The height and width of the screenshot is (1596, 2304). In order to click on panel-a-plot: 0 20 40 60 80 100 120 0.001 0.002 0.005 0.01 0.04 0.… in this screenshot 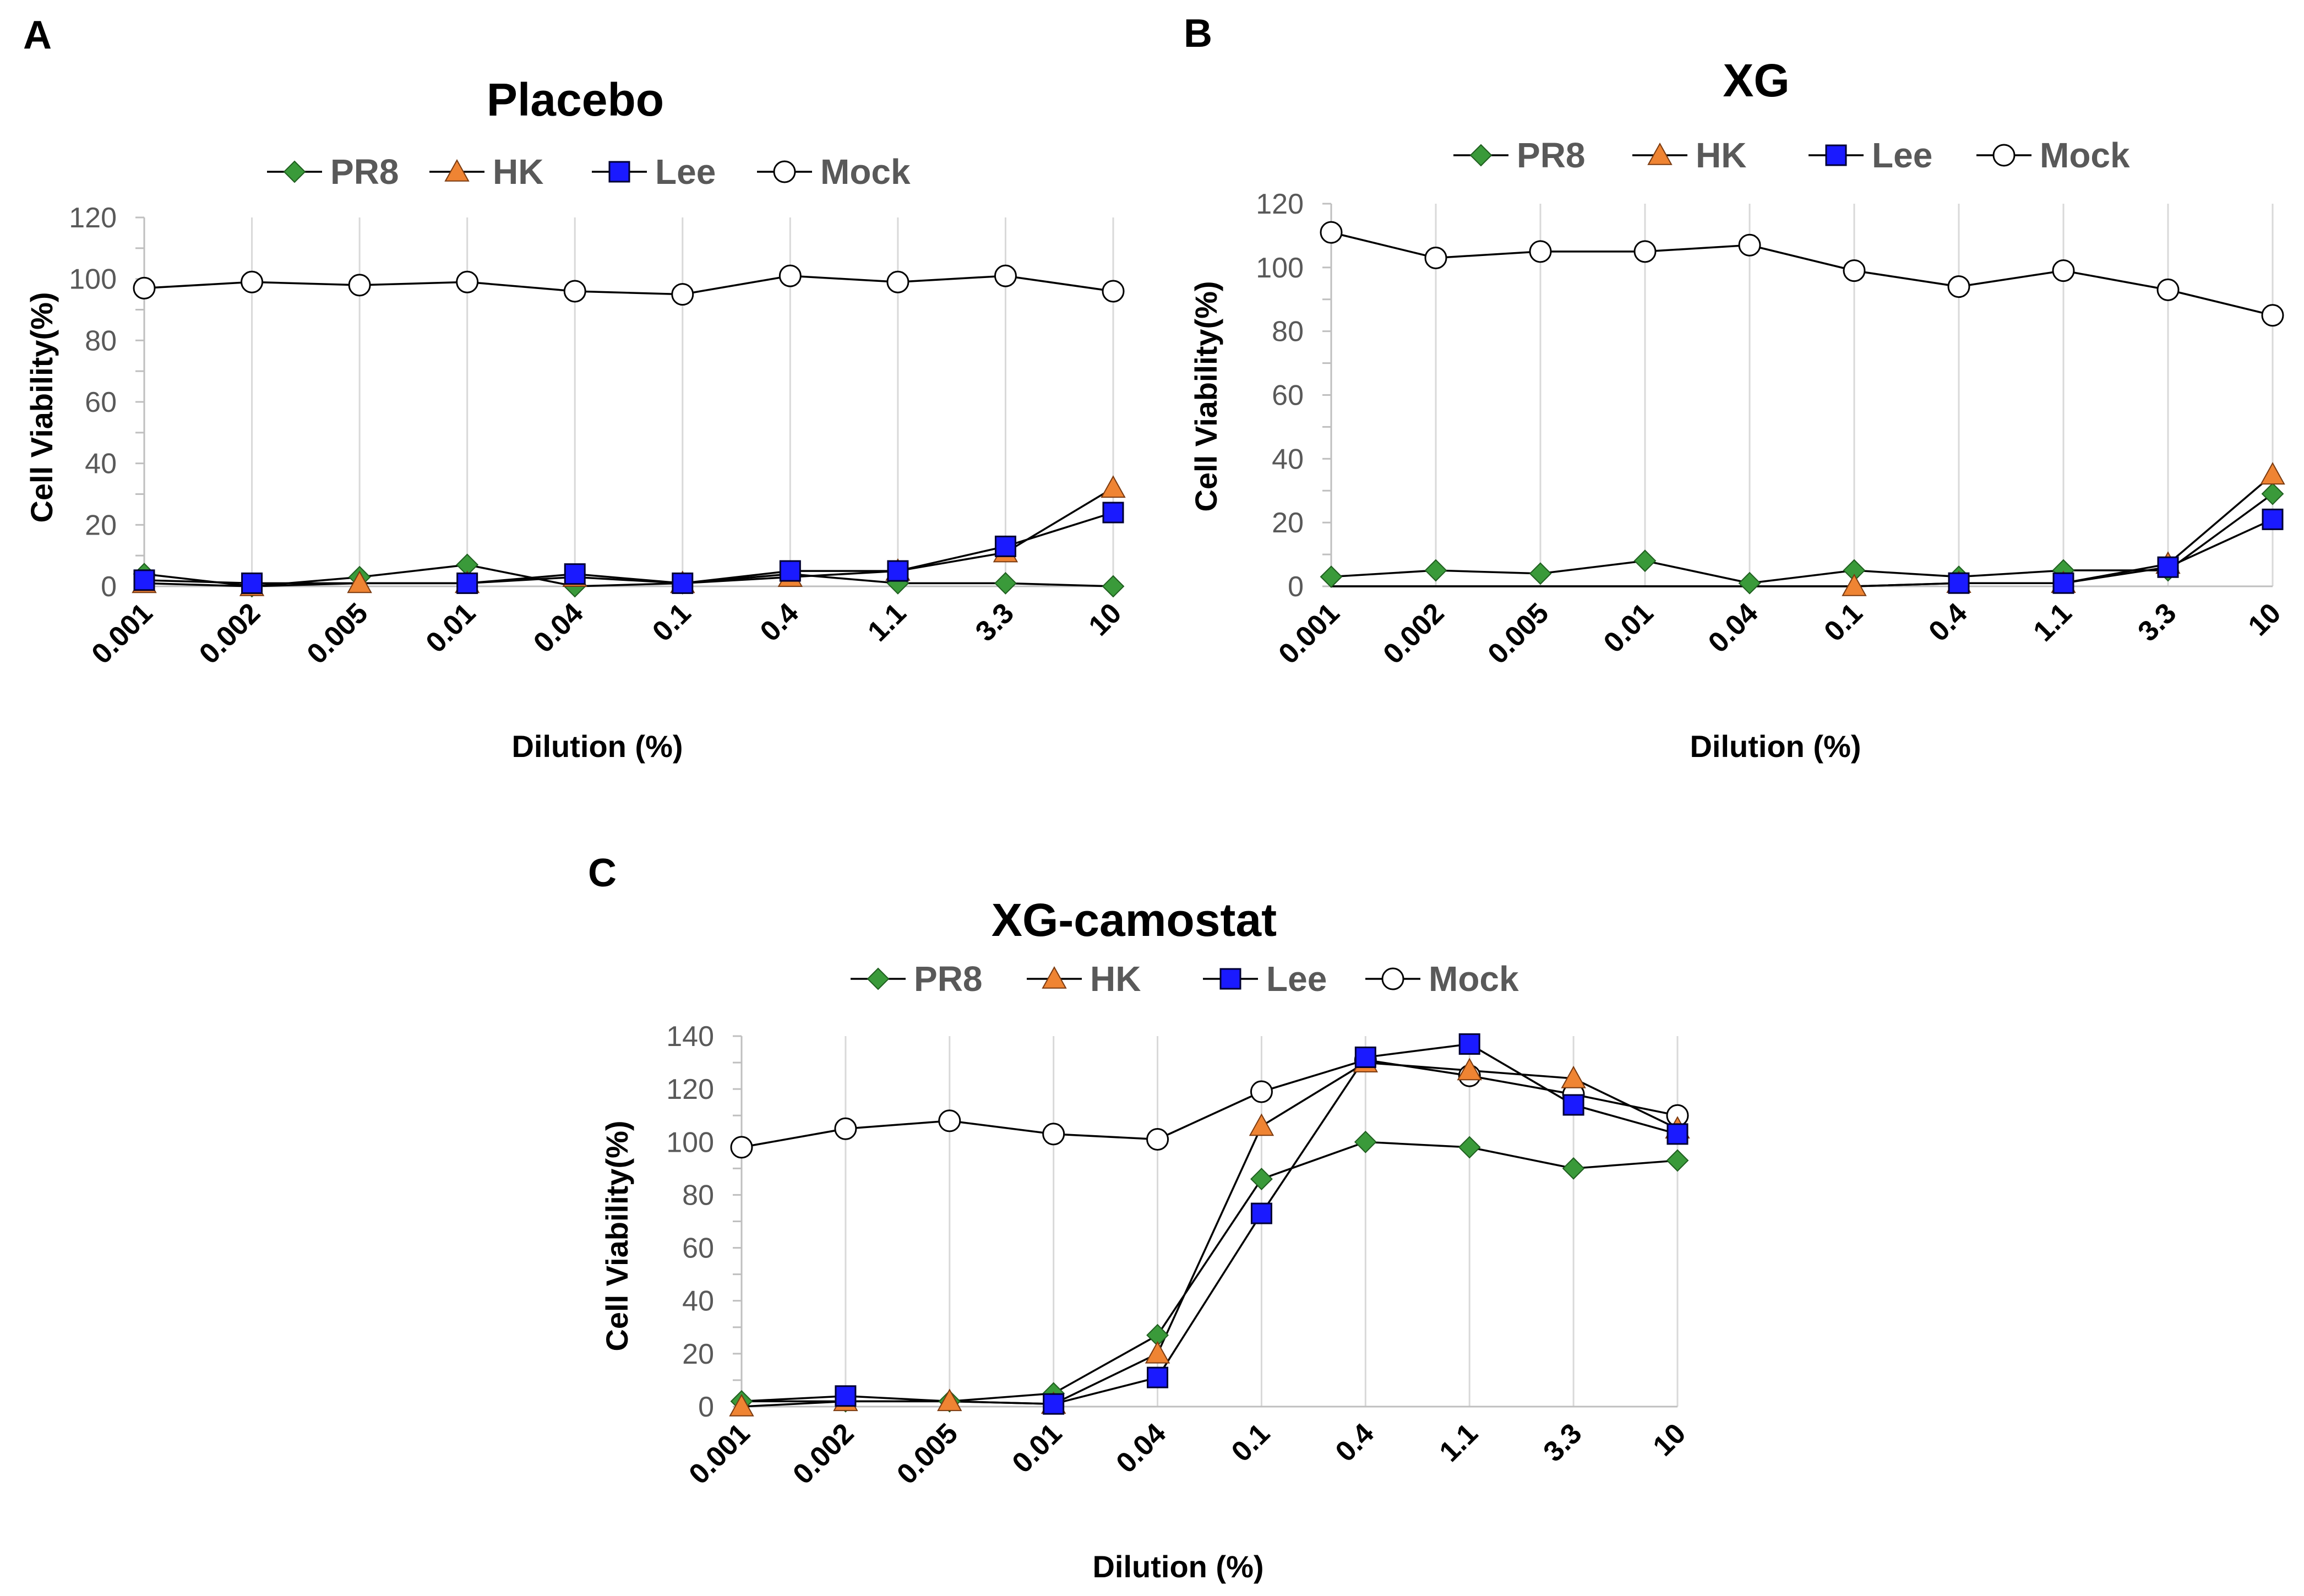, I will do `click(598, 436)`.